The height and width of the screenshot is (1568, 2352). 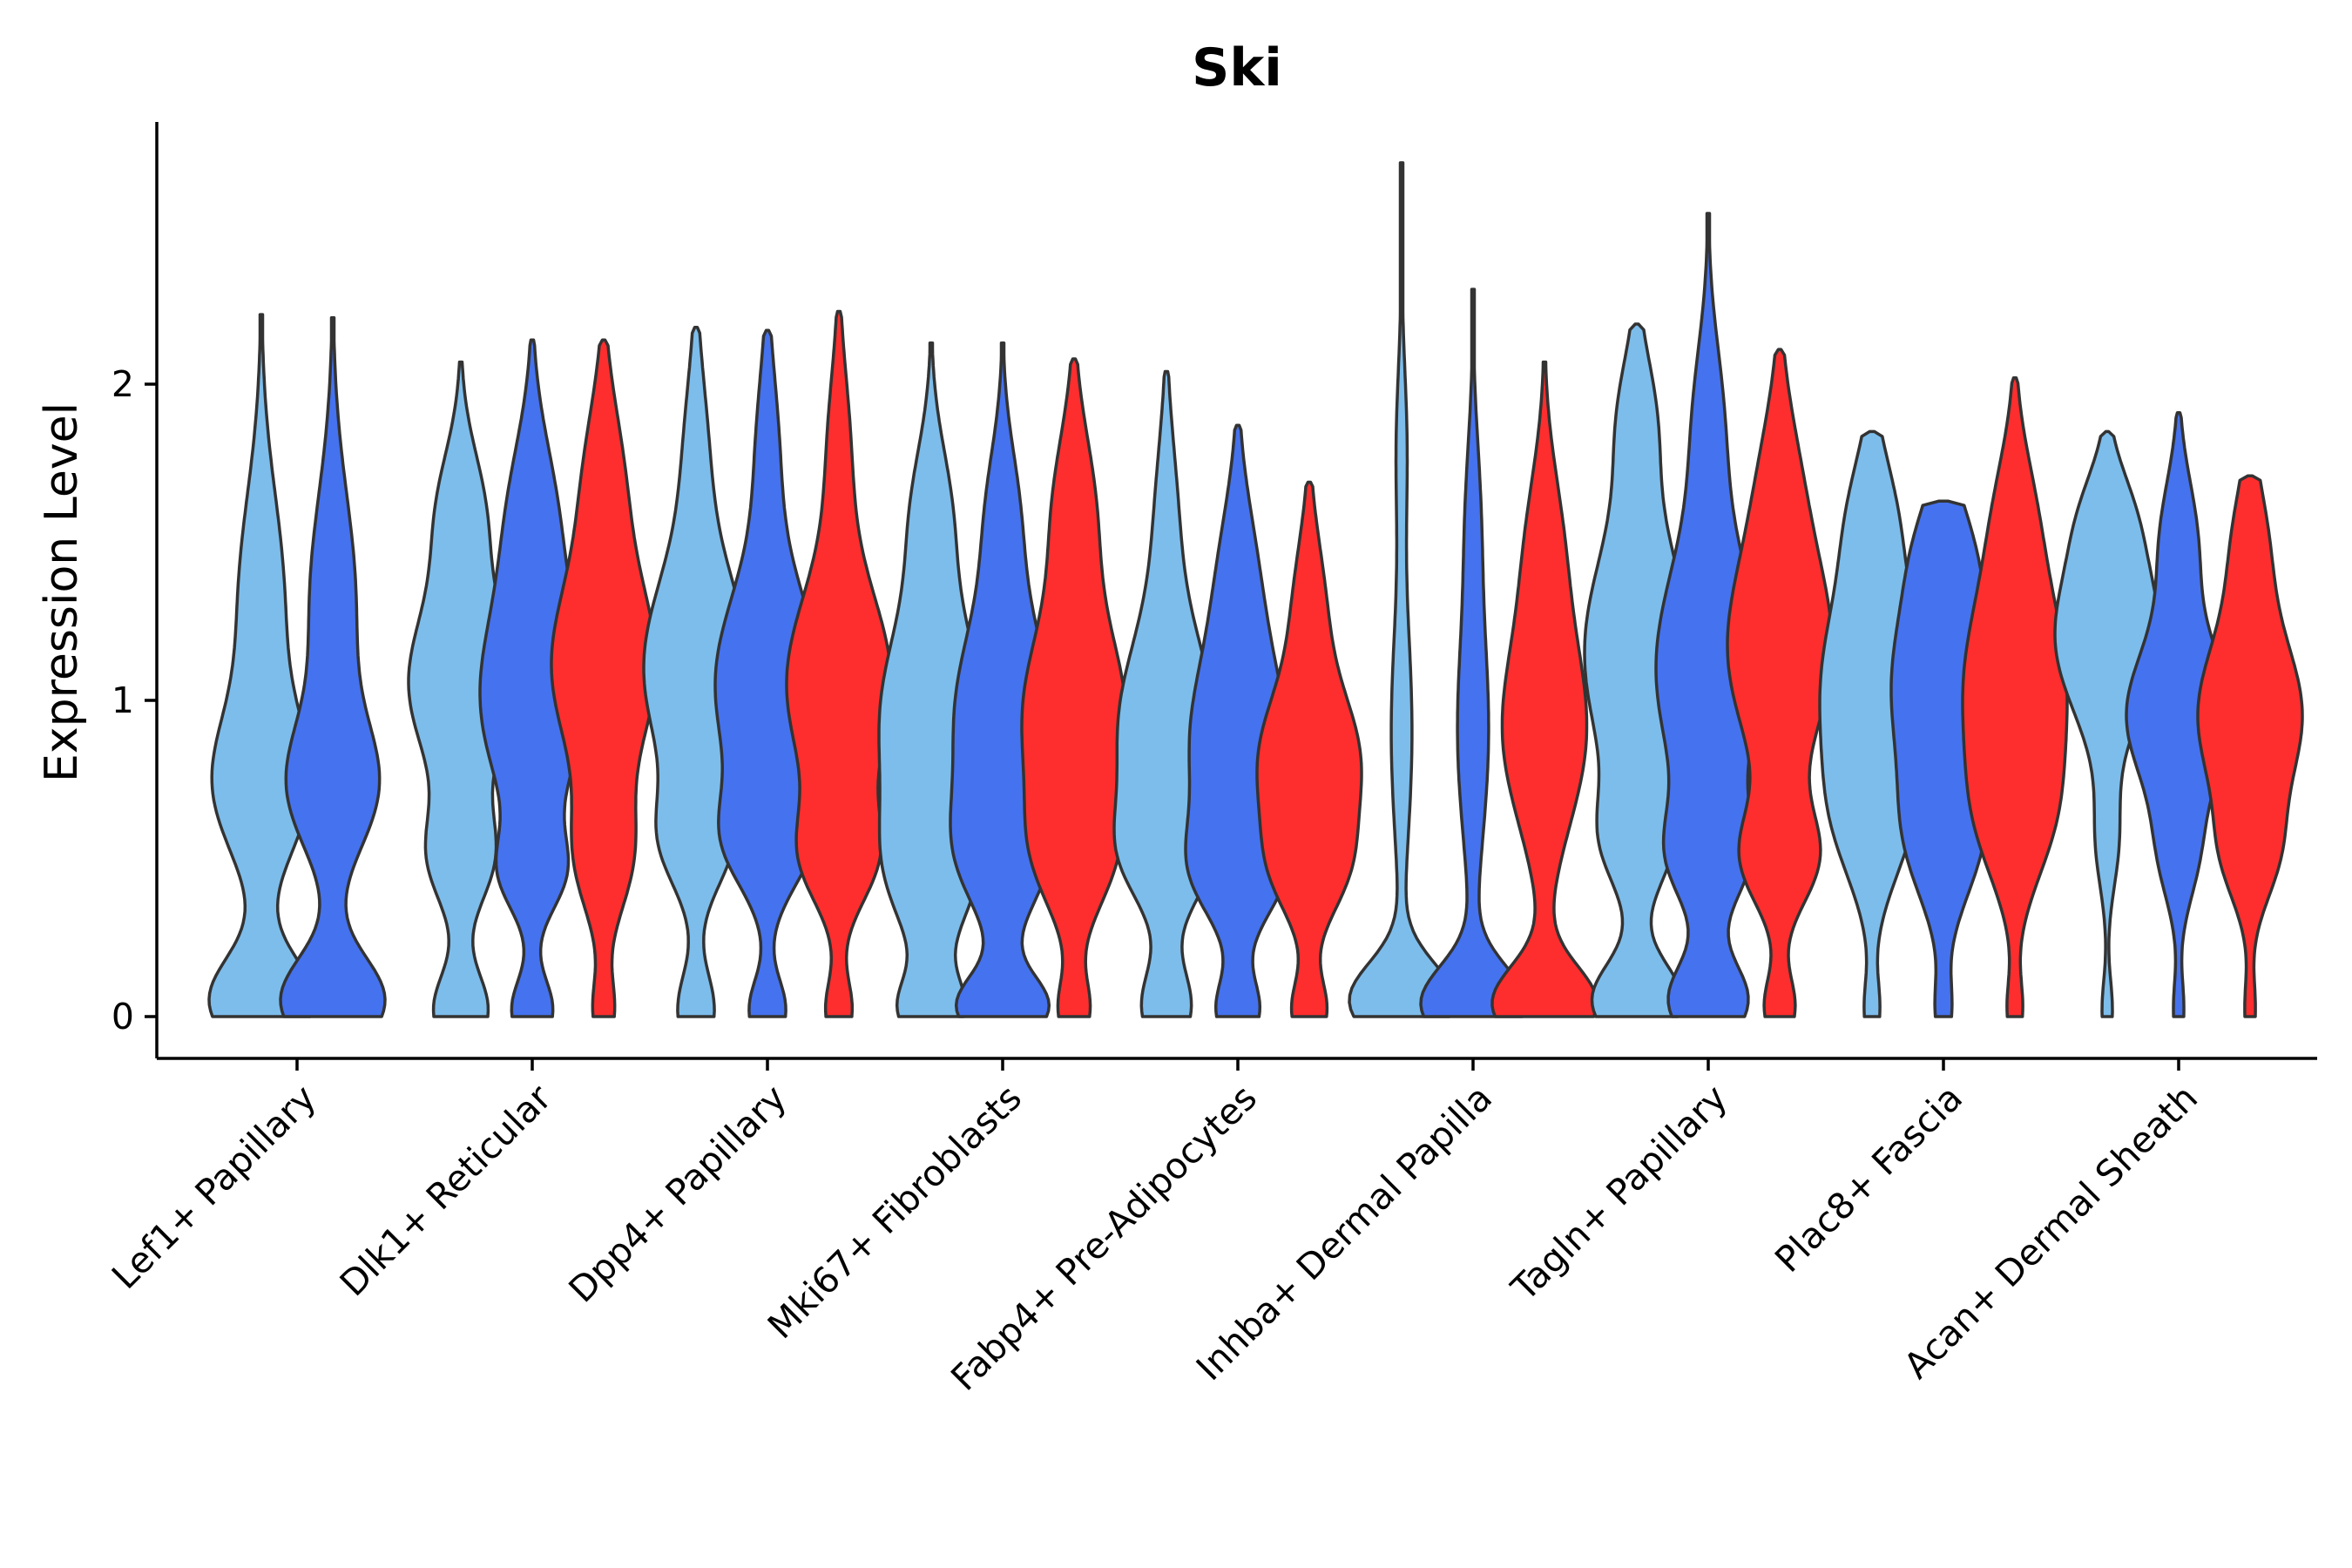 I want to click on x-tick-label: Dpp4+ Papillary, so click(x=677, y=1193).